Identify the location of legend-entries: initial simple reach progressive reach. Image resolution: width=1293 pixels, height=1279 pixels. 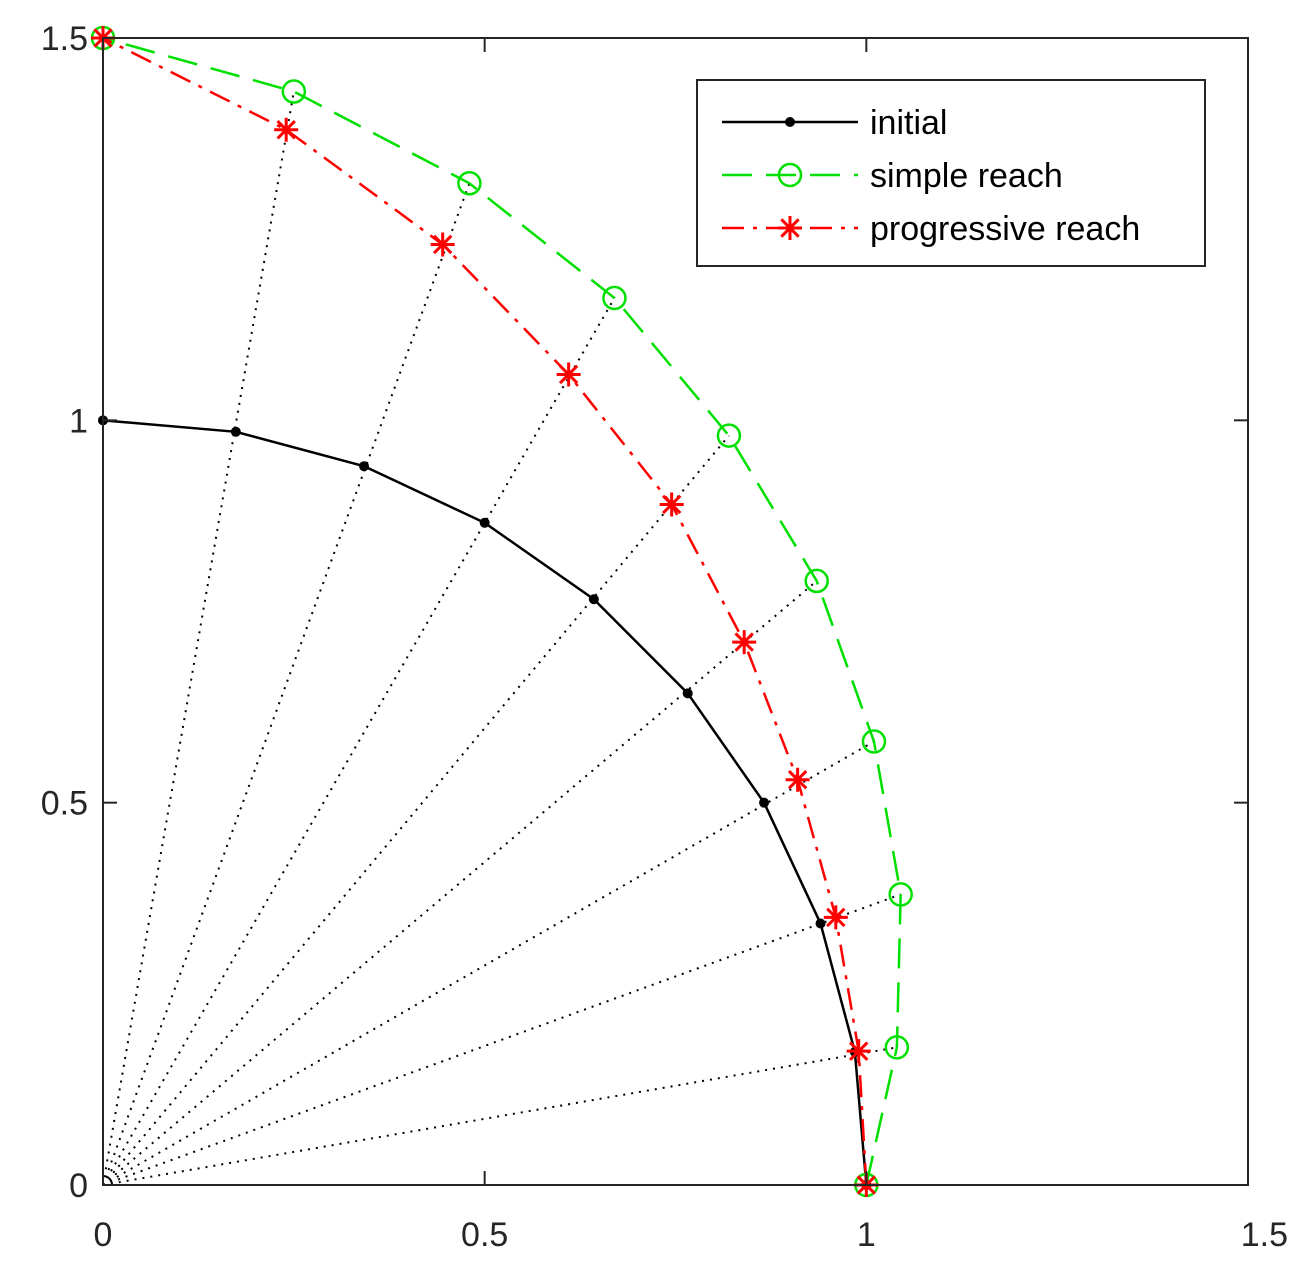
(931, 176).